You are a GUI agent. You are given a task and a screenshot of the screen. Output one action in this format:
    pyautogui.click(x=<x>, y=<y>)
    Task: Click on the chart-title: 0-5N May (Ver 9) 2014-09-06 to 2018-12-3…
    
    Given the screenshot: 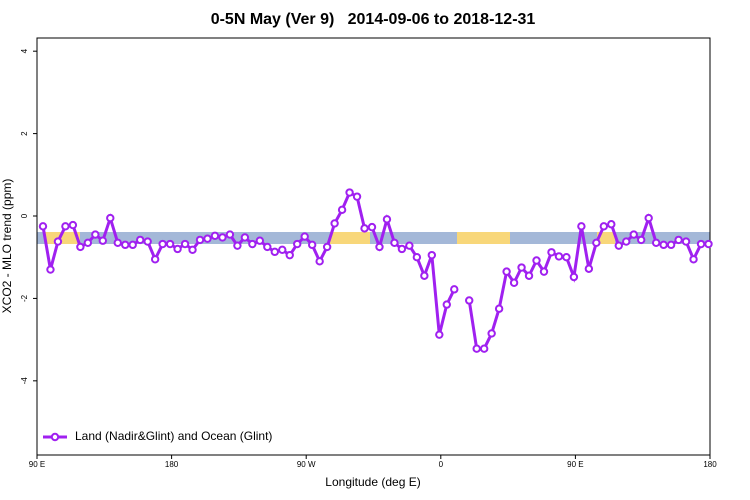 What is the action you would take?
    pyautogui.click(x=373, y=19)
    